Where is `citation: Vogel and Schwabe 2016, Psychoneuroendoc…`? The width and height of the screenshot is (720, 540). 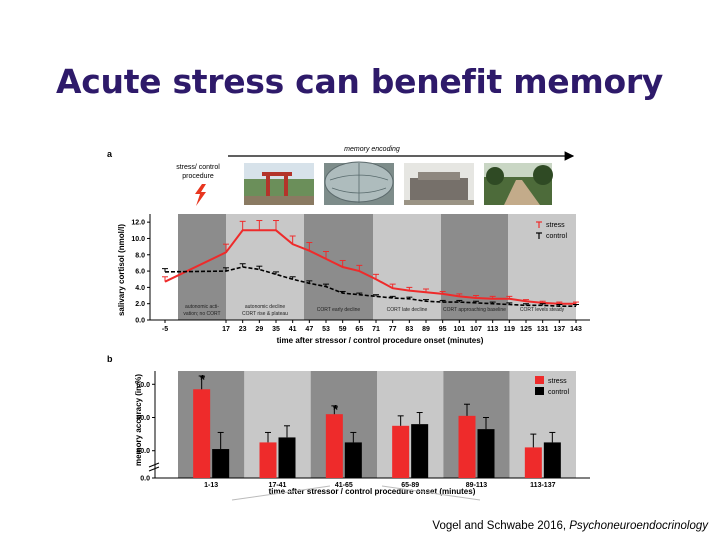
citation: Vogel and Schwabe 2016, Psychoneuroendoc… is located at coordinates (570, 526).